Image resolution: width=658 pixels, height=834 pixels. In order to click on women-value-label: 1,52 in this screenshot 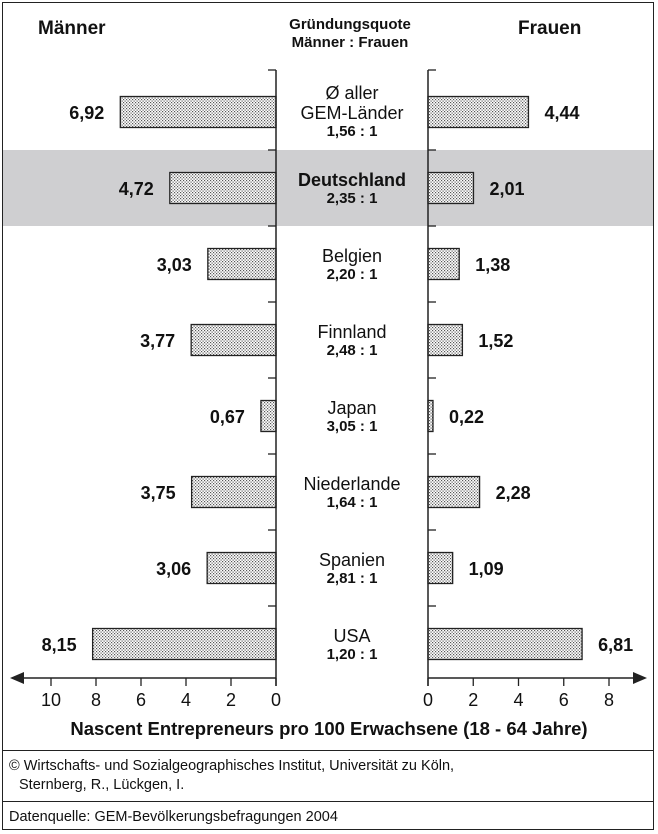, I will do `click(495, 341)`.